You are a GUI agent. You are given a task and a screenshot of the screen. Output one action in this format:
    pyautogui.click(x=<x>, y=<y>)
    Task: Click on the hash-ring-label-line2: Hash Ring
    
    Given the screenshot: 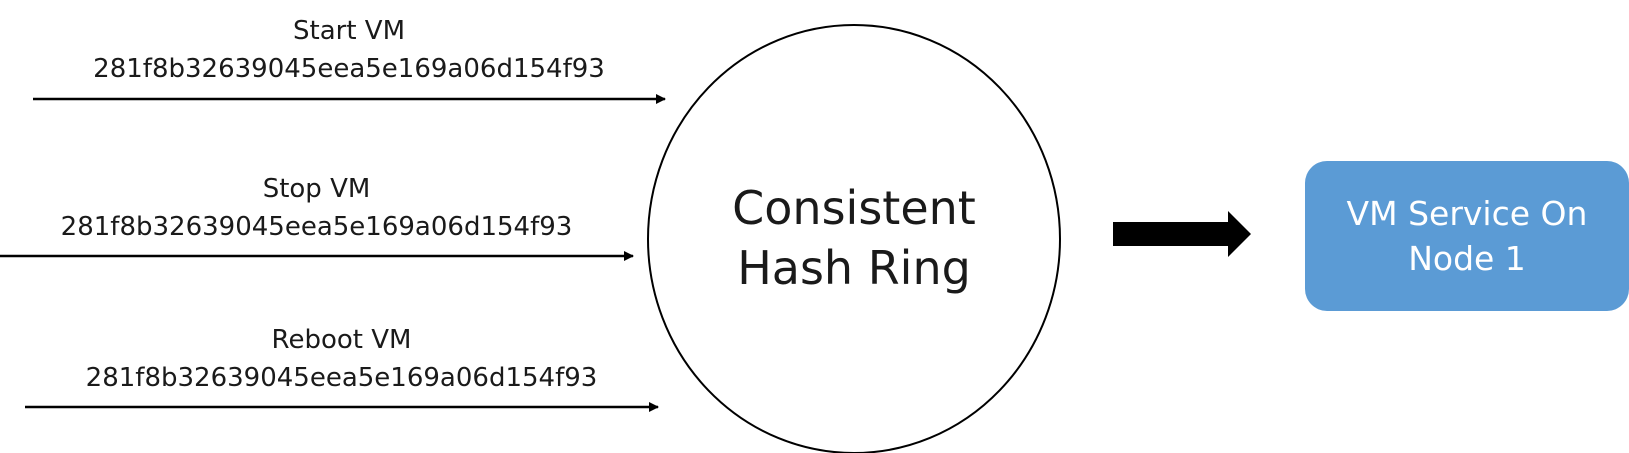 What is the action you would take?
    pyautogui.click(x=854, y=268)
    